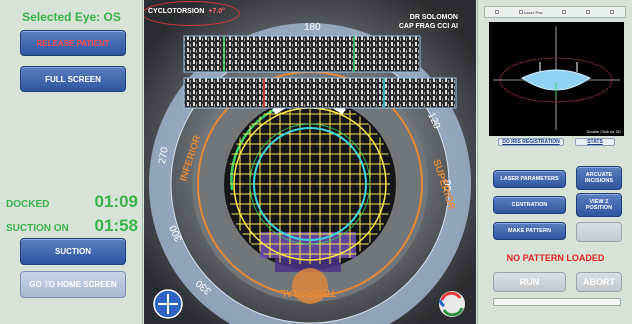  Describe the element at coordinates (72, 226) in the screenshot. I see `suction-timer: SUCTION ON 01:58` at that location.